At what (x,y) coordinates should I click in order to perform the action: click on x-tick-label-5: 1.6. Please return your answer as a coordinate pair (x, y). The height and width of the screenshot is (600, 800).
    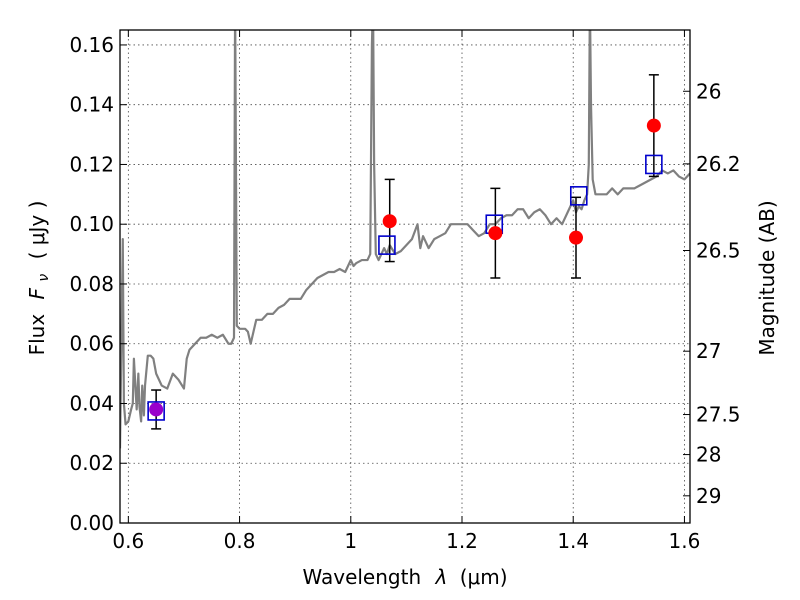
    Looking at the image, I should click on (685, 541).